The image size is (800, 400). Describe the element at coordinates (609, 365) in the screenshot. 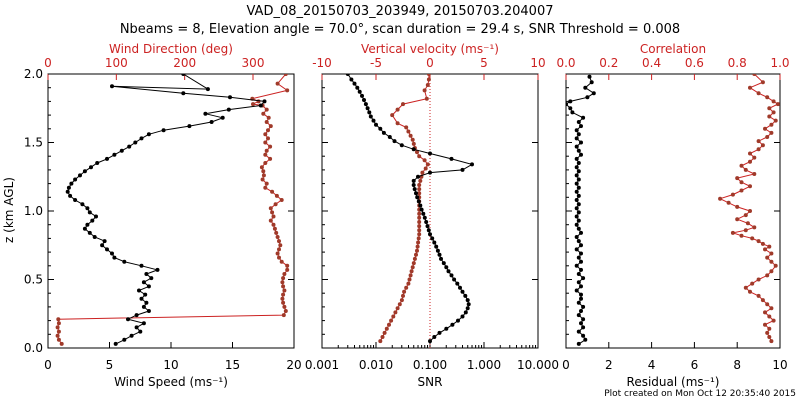

I see `x-bottom-tick-label: 2` at that location.